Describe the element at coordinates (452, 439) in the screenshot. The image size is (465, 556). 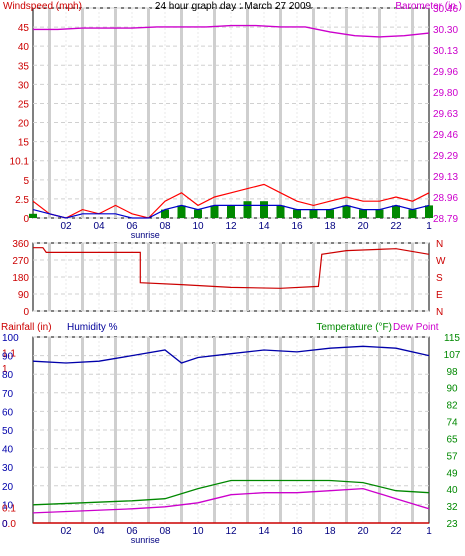
I see `temperature-tick-label: 65` at that location.